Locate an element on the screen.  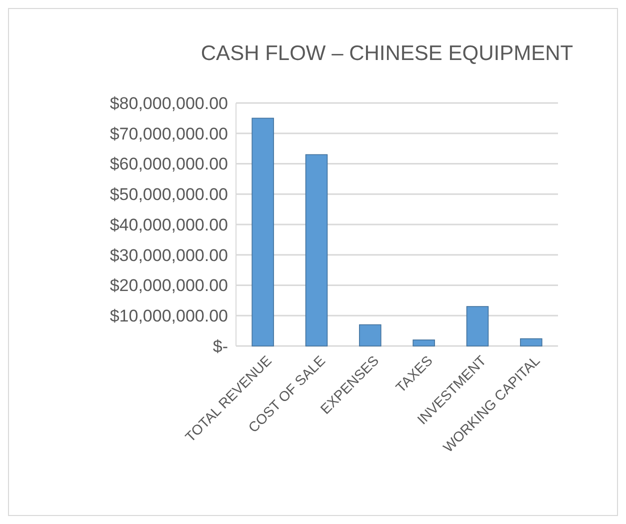
y-tick-label: $- is located at coordinates (220, 346).